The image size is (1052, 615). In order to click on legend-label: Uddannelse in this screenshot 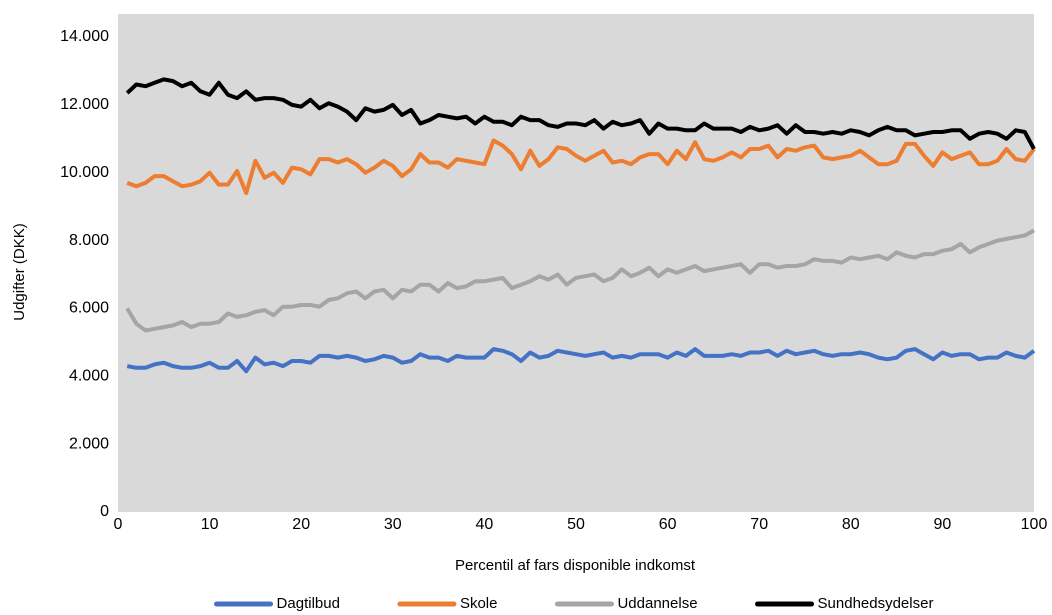, I will do `click(657, 603)`.